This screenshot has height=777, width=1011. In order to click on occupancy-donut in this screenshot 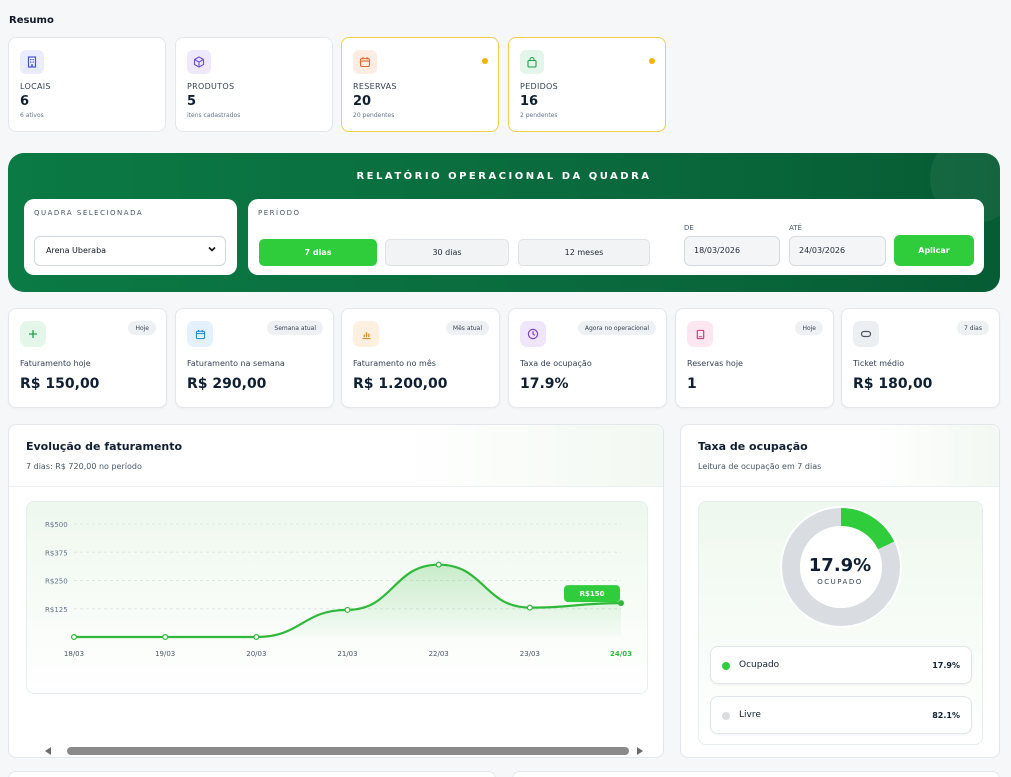, I will do `click(841, 567)`.